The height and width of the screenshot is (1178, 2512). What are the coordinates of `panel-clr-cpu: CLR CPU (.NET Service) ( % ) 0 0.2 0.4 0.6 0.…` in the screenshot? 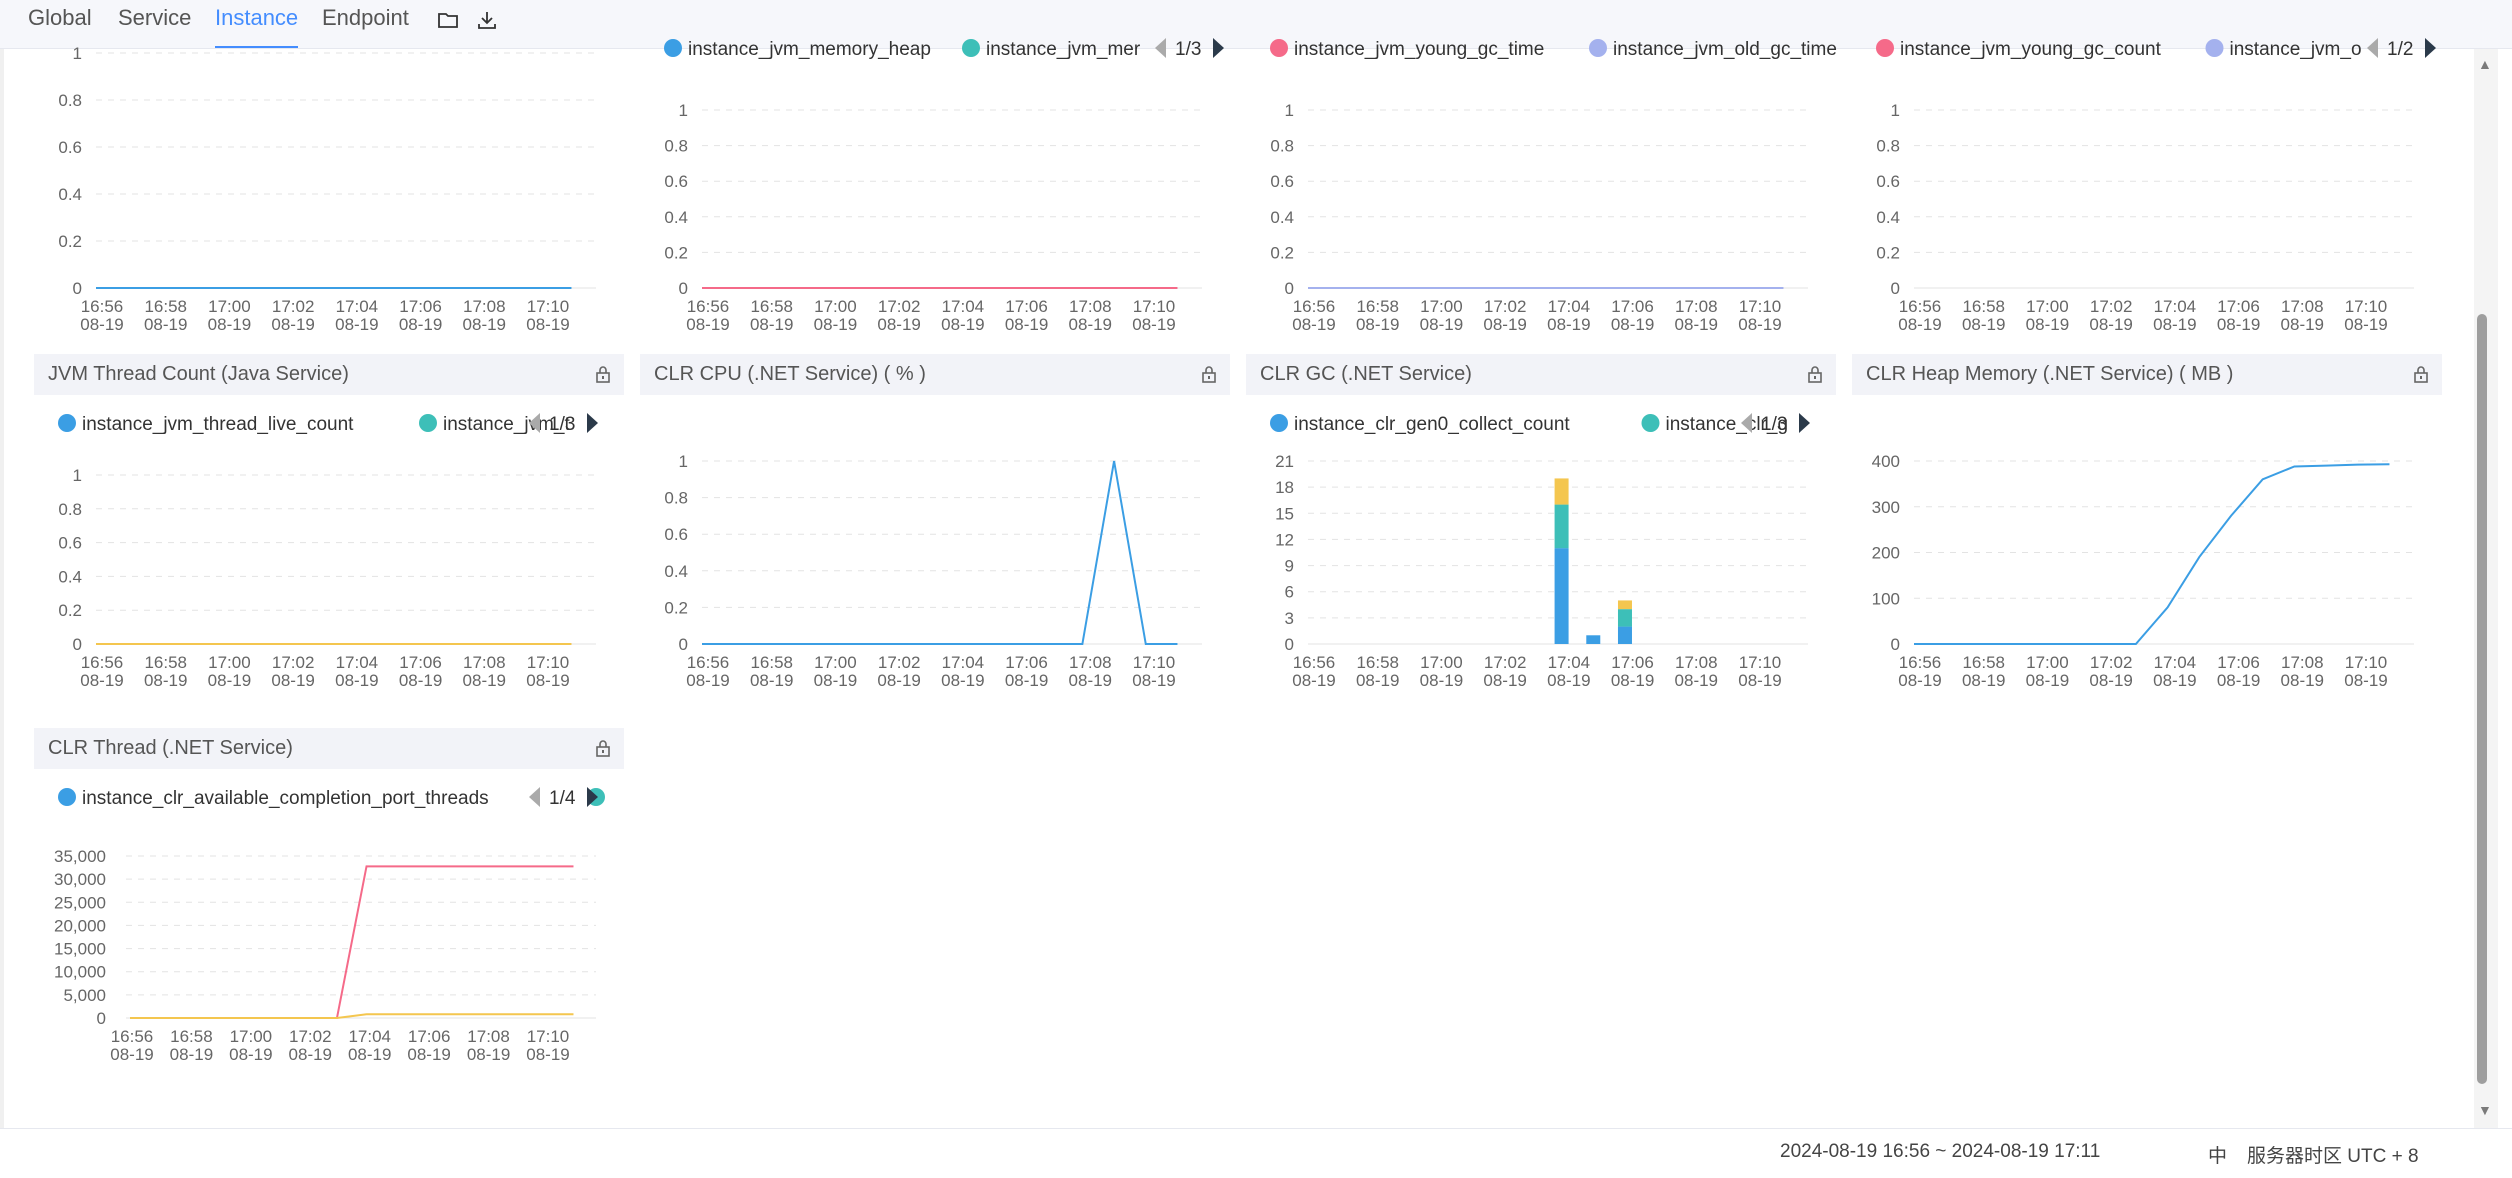 It's located at (935, 534).